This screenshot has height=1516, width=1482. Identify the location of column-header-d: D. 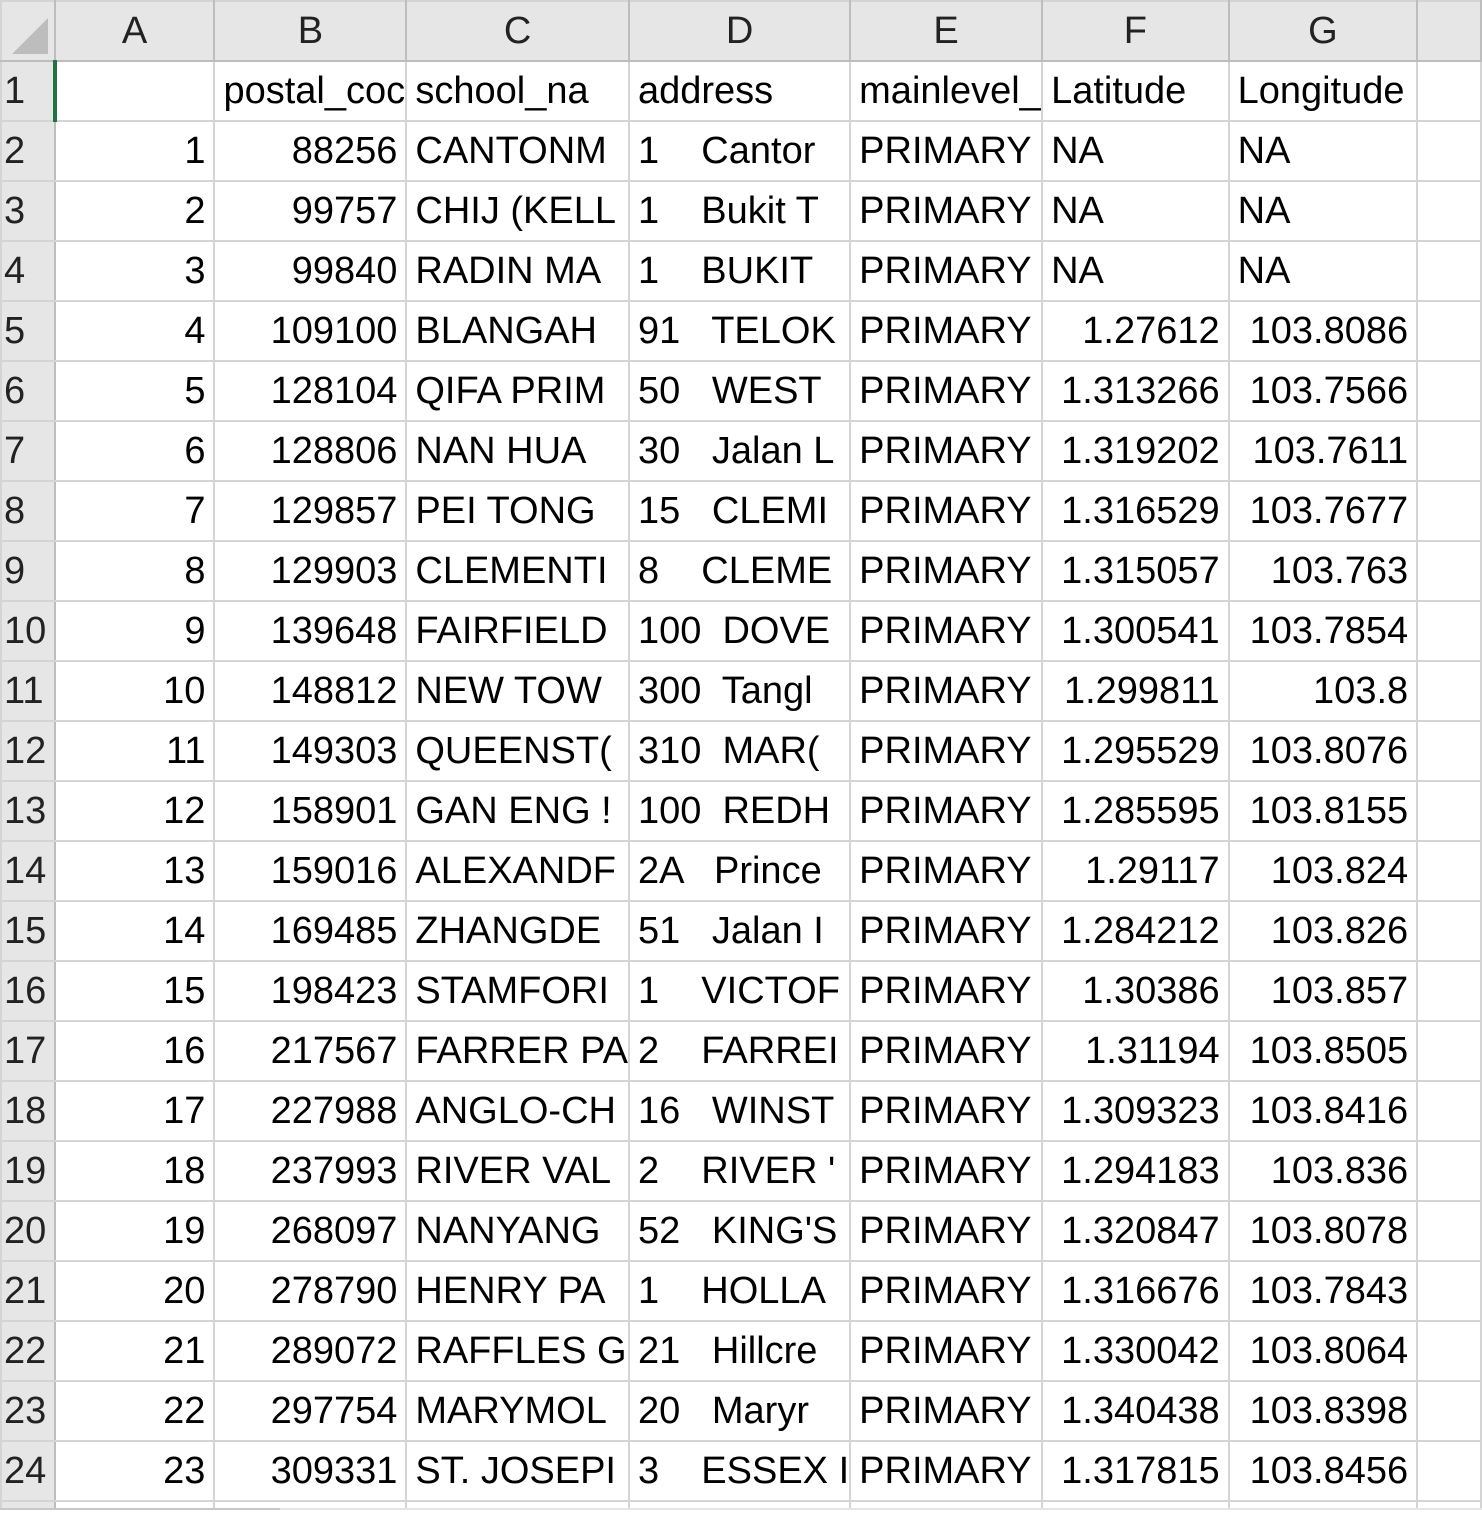
(739, 31).